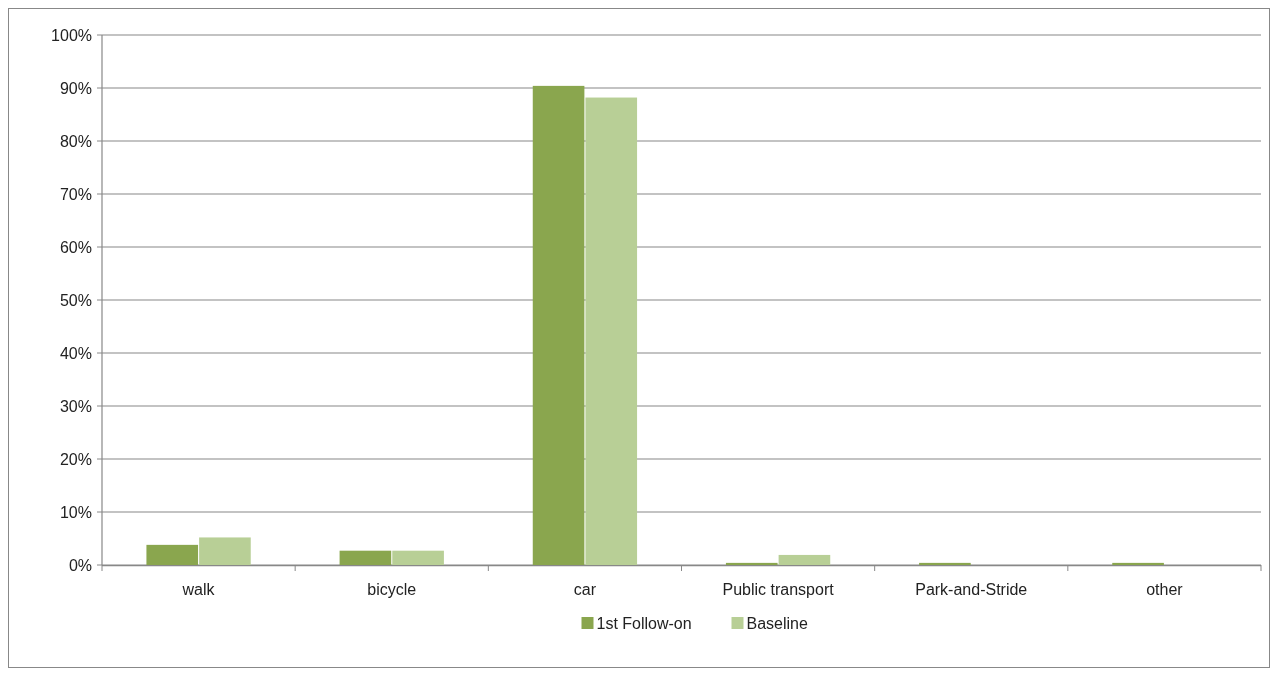  Describe the element at coordinates (392, 589) in the screenshot. I see `x-tick-label: bicycle` at that location.